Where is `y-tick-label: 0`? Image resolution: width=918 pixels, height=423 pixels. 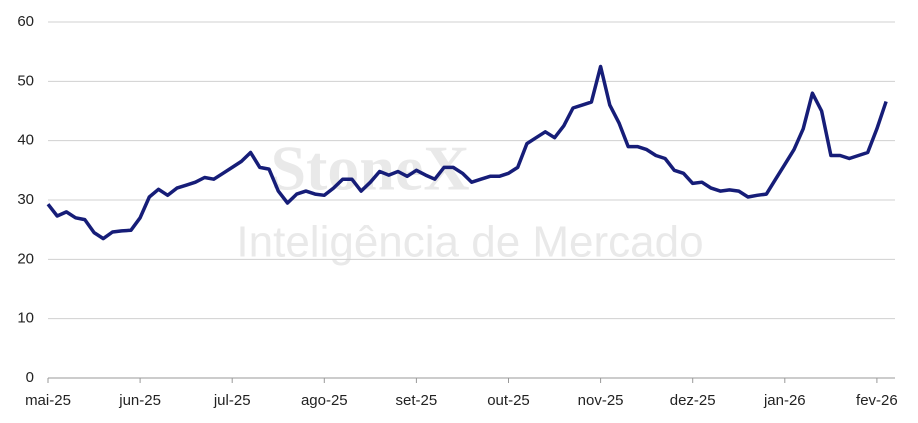
y-tick-label: 0 is located at coordinates (30, 377).